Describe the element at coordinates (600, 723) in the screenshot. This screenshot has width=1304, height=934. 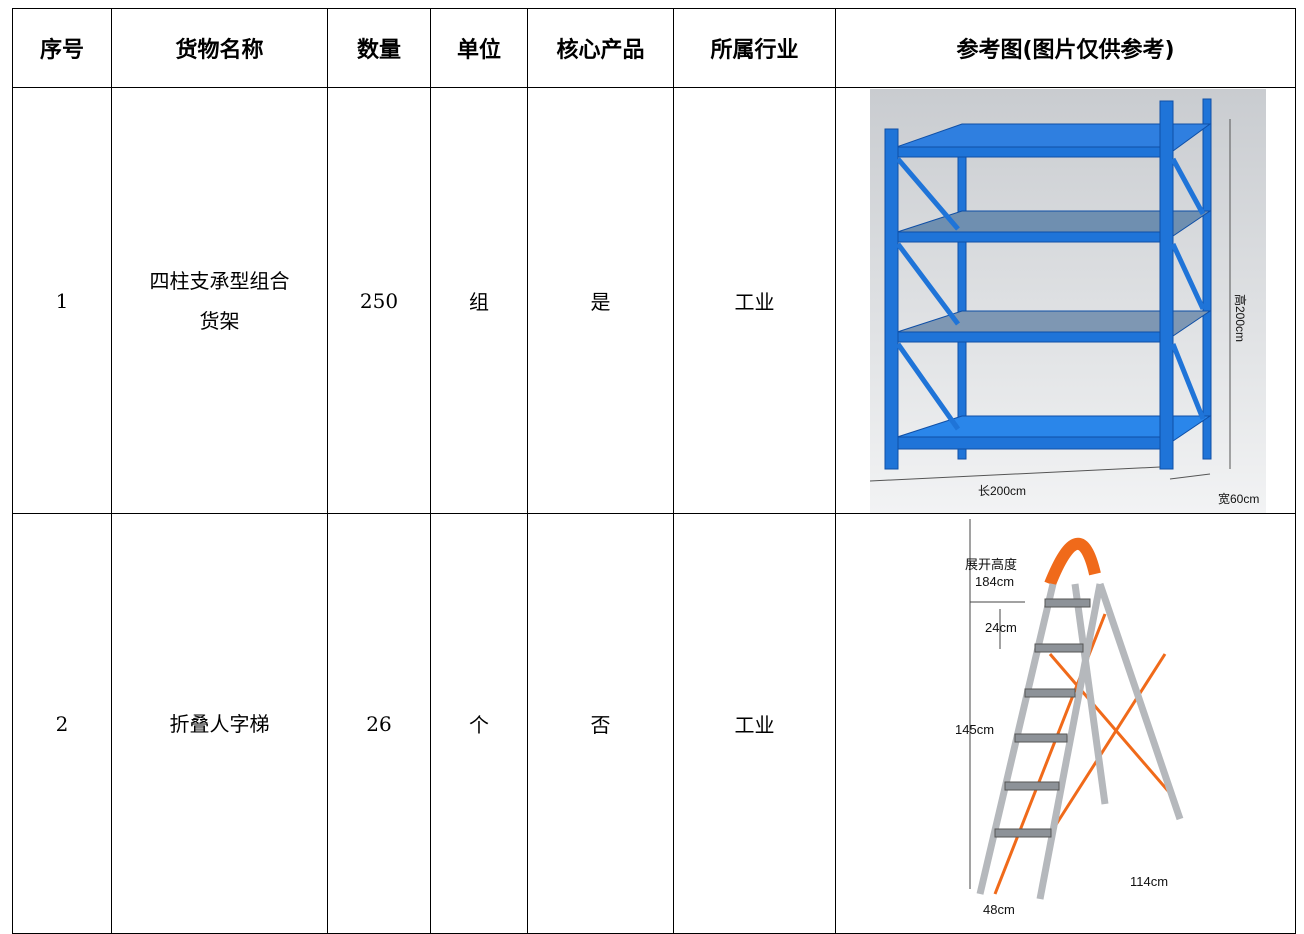
I see `cell: 否` at that location.